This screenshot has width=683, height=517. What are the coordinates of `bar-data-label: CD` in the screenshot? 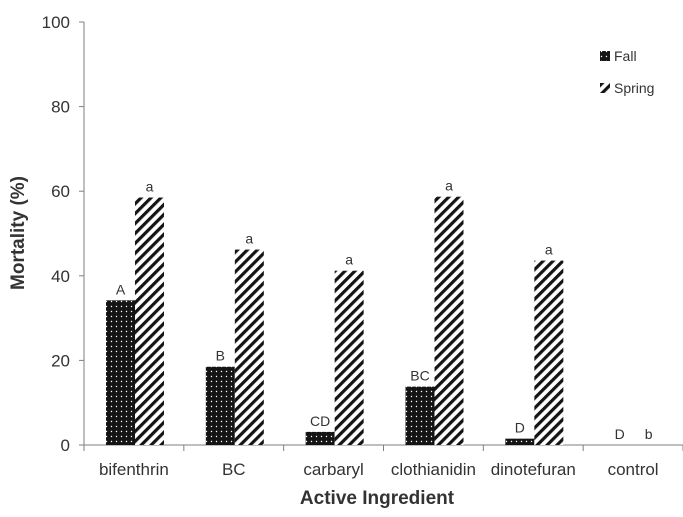 It's located at (320, 421).